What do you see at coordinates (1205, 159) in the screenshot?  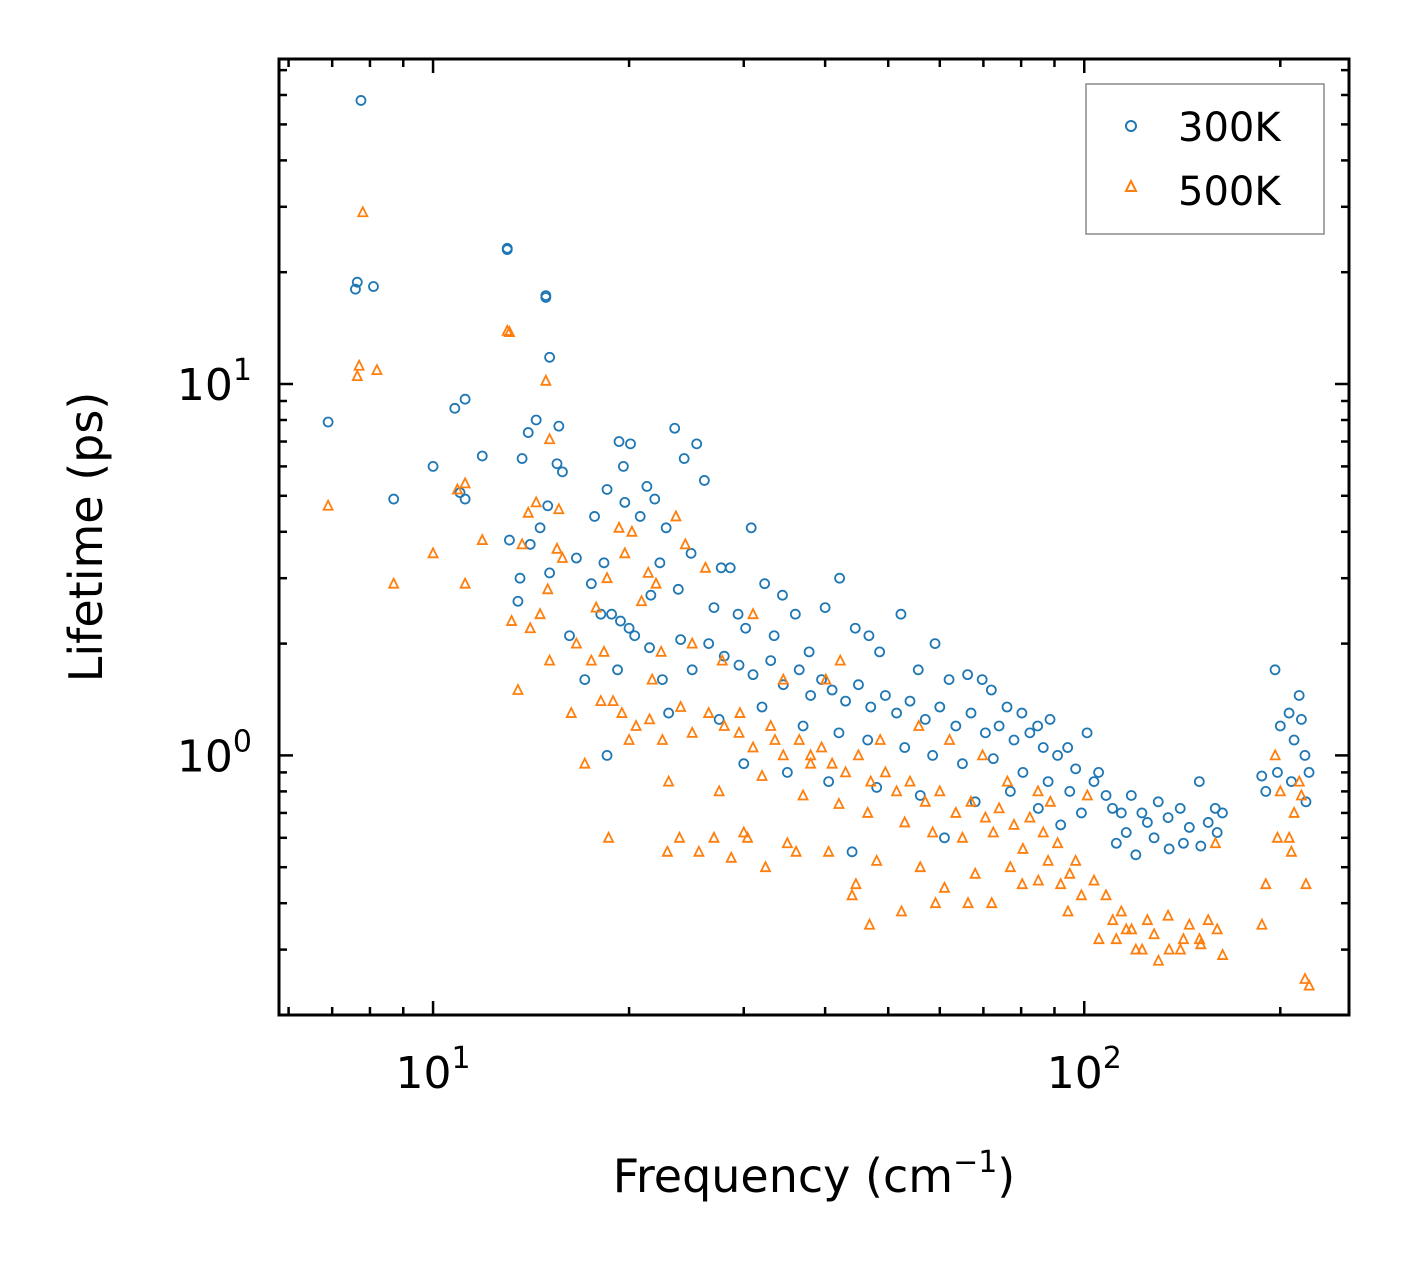 I see `legend-frame` at bounding box center [1205, 159].